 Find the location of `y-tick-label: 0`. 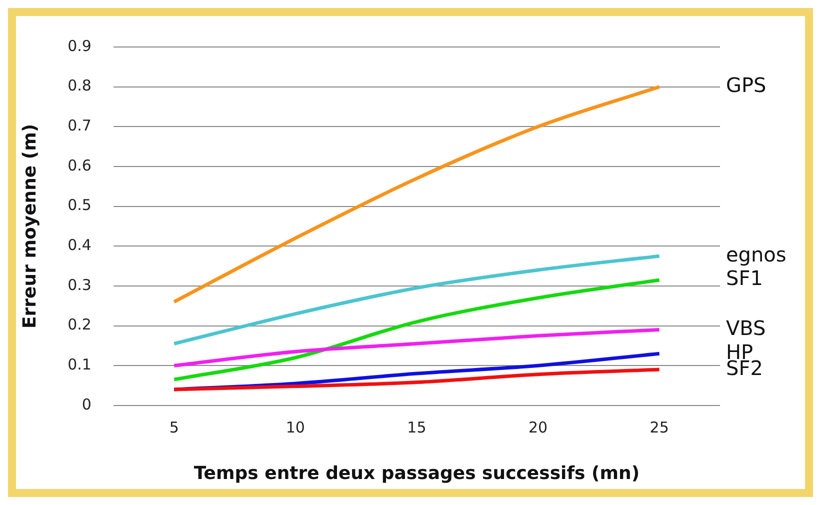

y-tick-label: 0 is located at coordinates (87, 404).